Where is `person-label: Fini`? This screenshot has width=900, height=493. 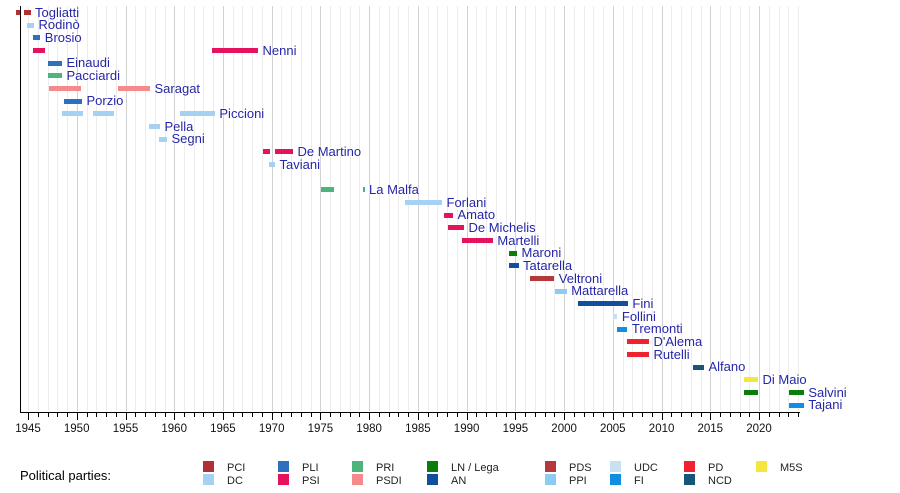
person-label: Fini is located at coordinates (643, 303).